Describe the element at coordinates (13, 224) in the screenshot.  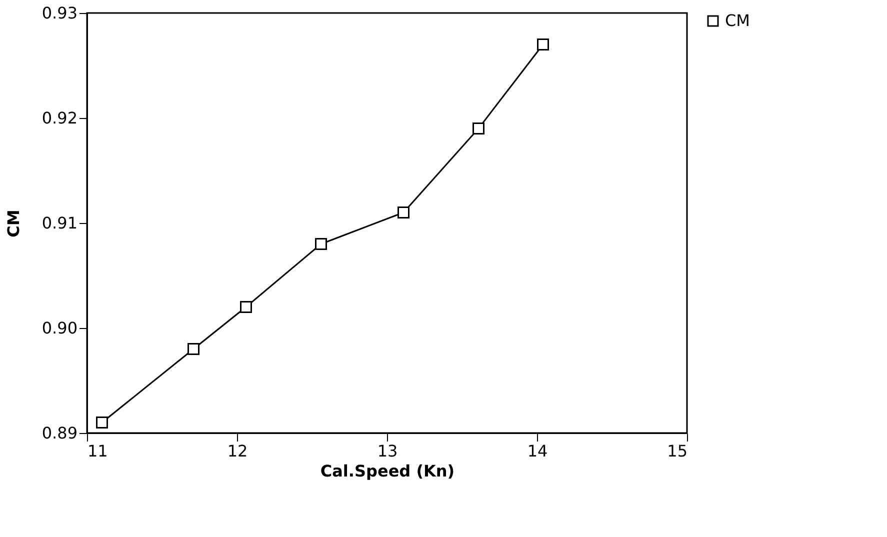
I see `y-axis-title: CM` at that location.